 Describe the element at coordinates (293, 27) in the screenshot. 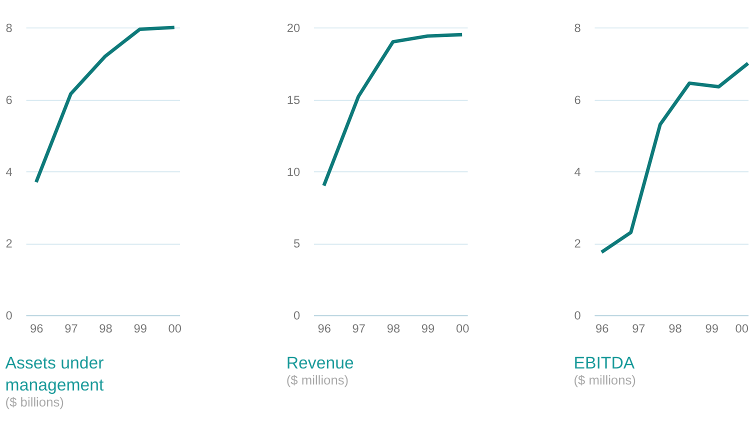

I see `y-tick-label: 20` at that location.